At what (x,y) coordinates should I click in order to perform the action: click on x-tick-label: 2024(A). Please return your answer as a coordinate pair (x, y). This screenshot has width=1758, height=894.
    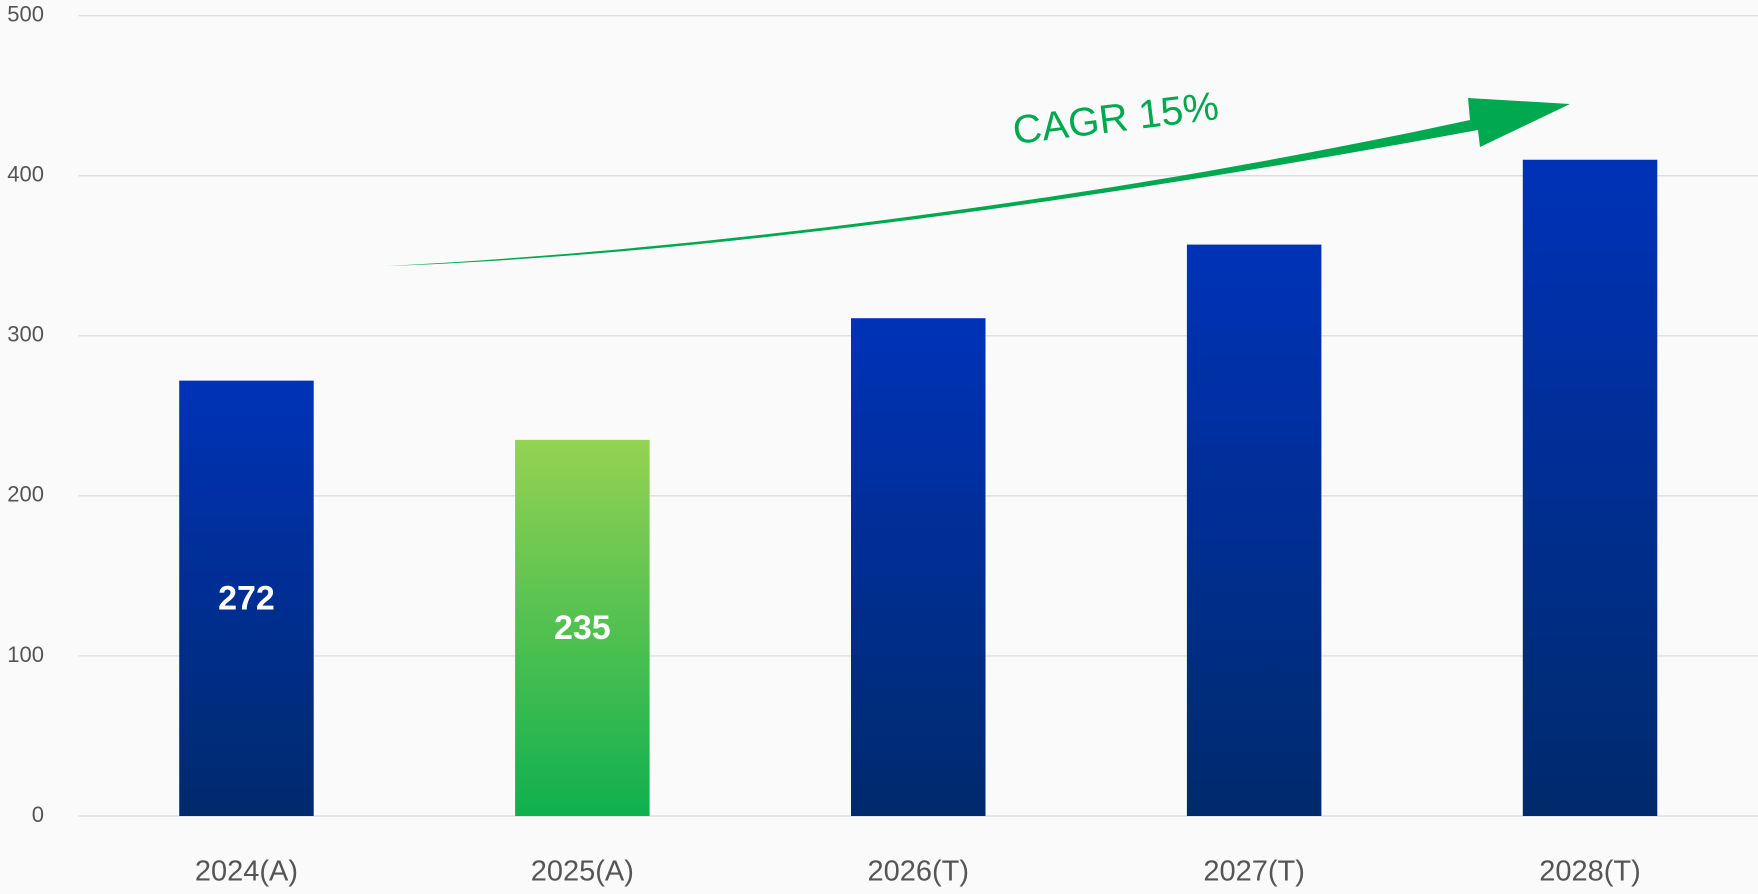
    Looking at the image, I should click on (246, 872).